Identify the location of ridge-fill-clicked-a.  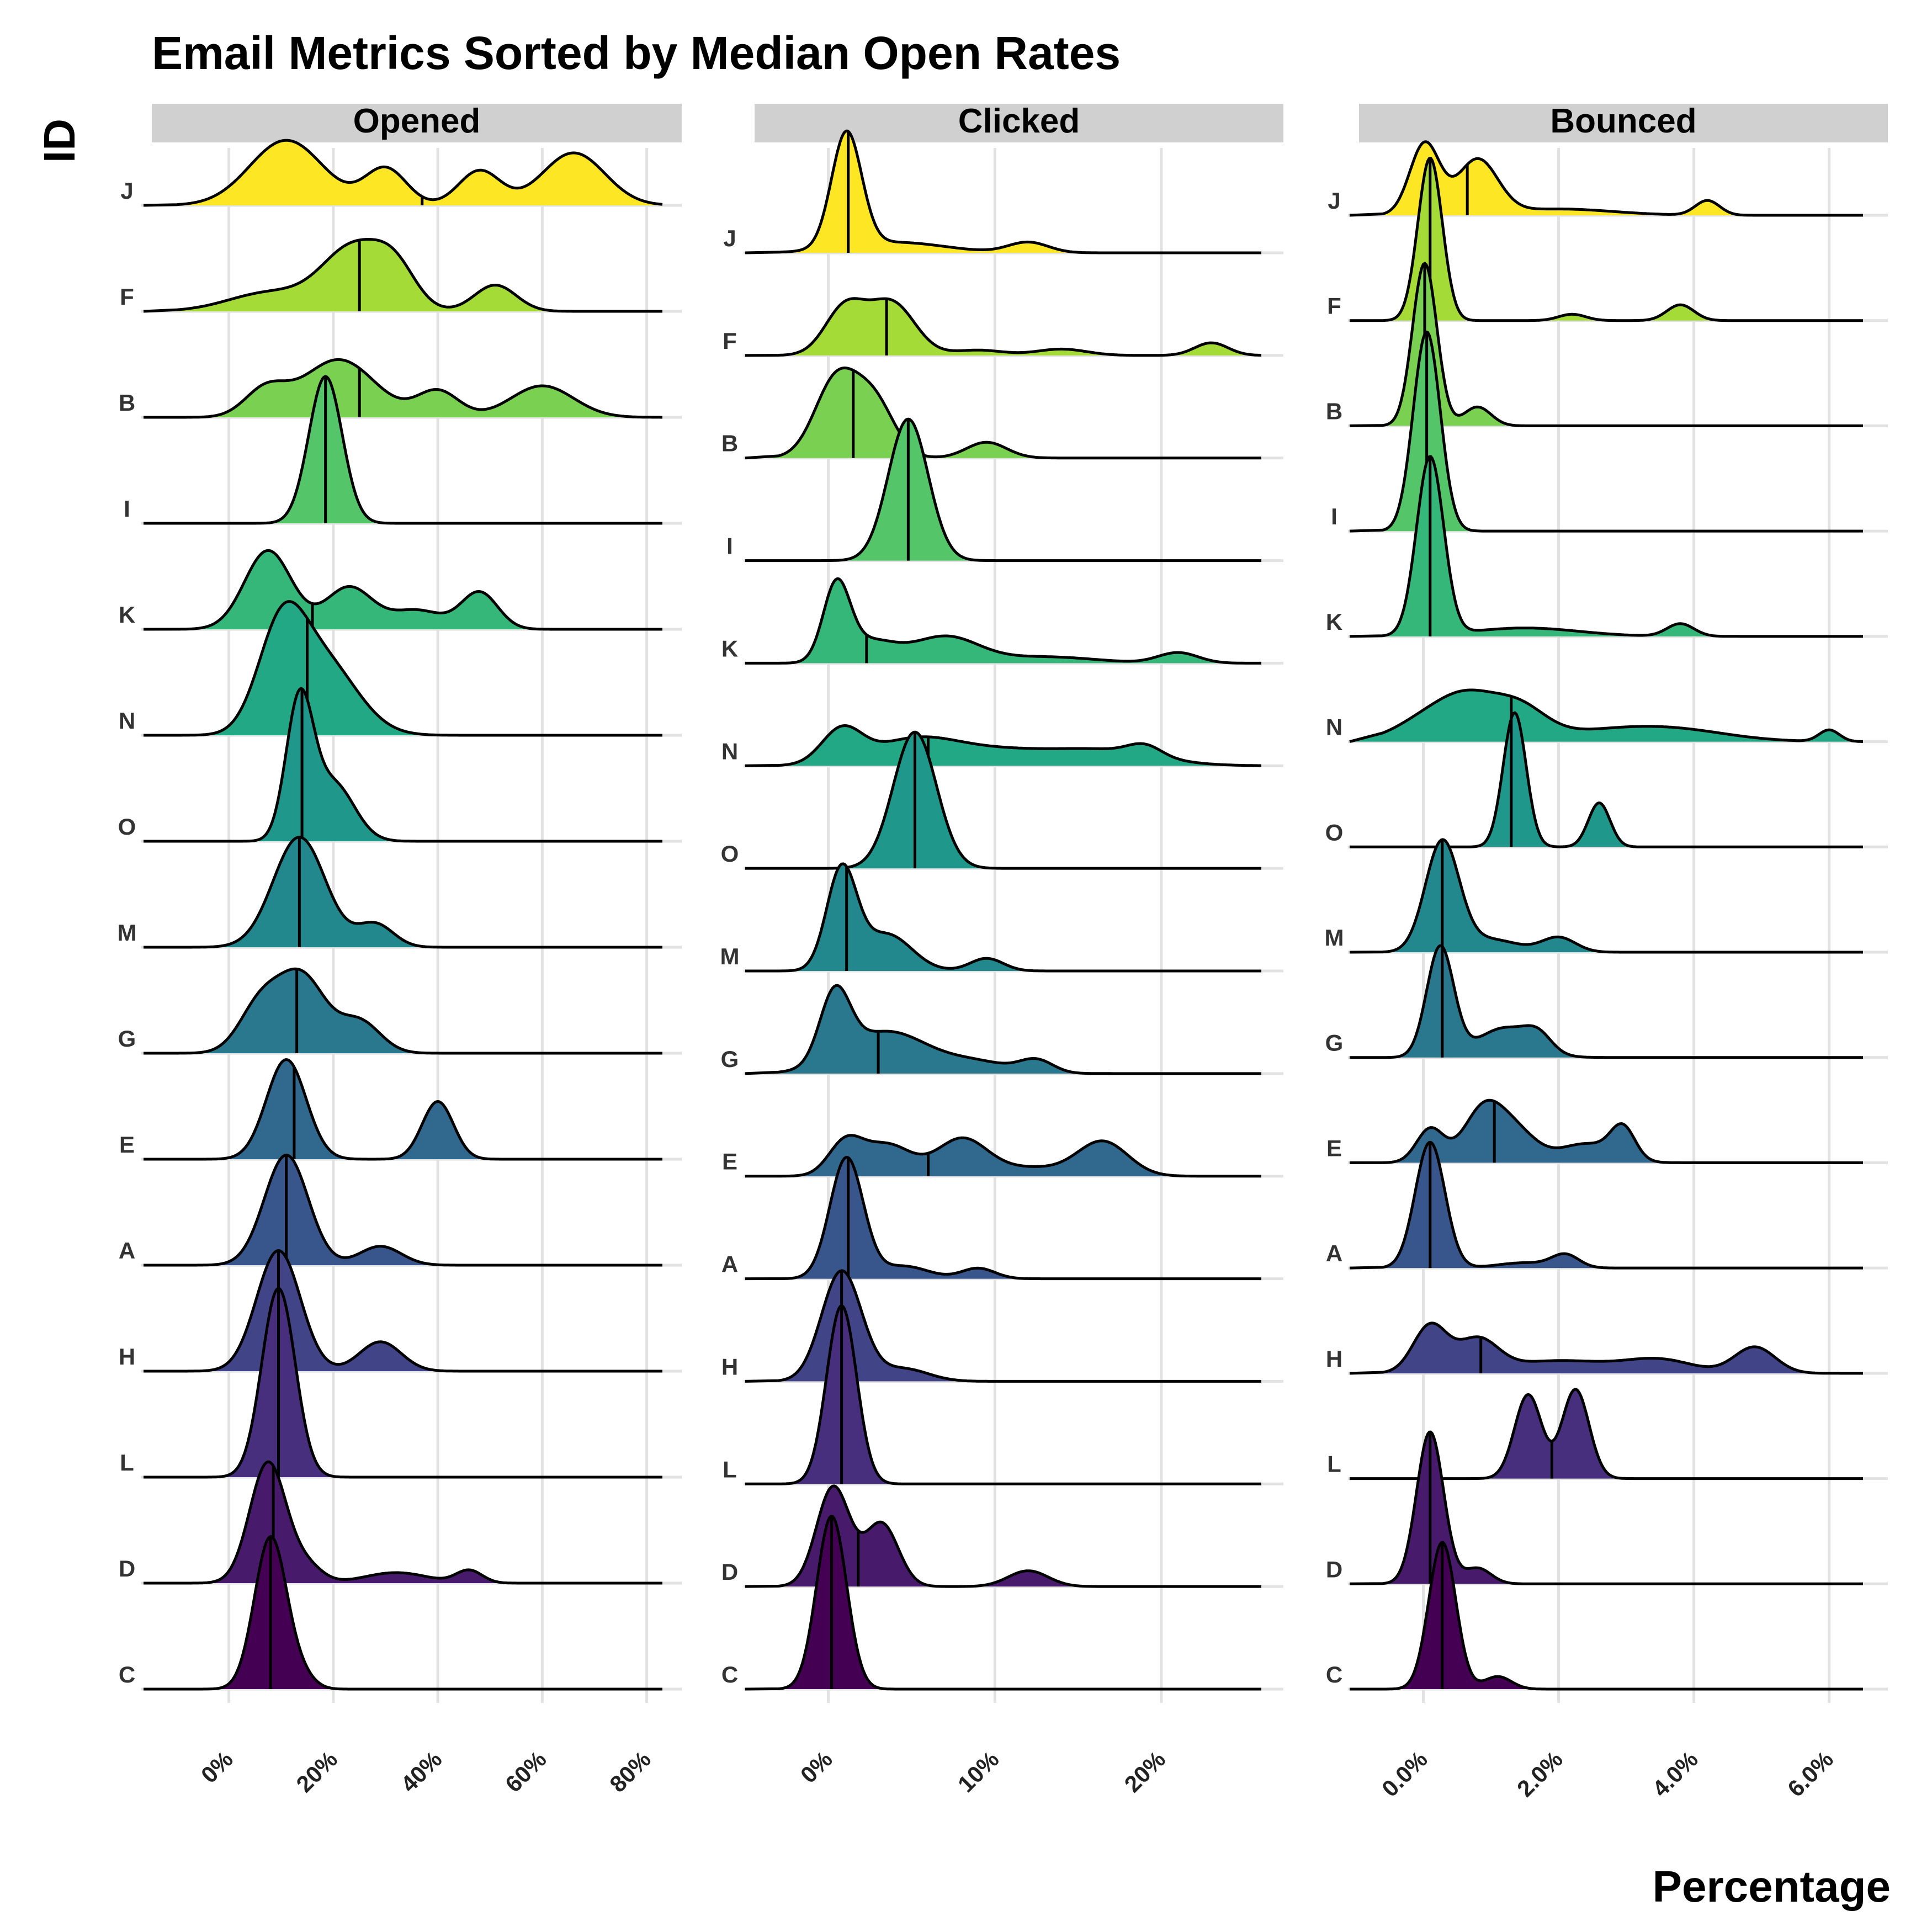
(1003, 1218).